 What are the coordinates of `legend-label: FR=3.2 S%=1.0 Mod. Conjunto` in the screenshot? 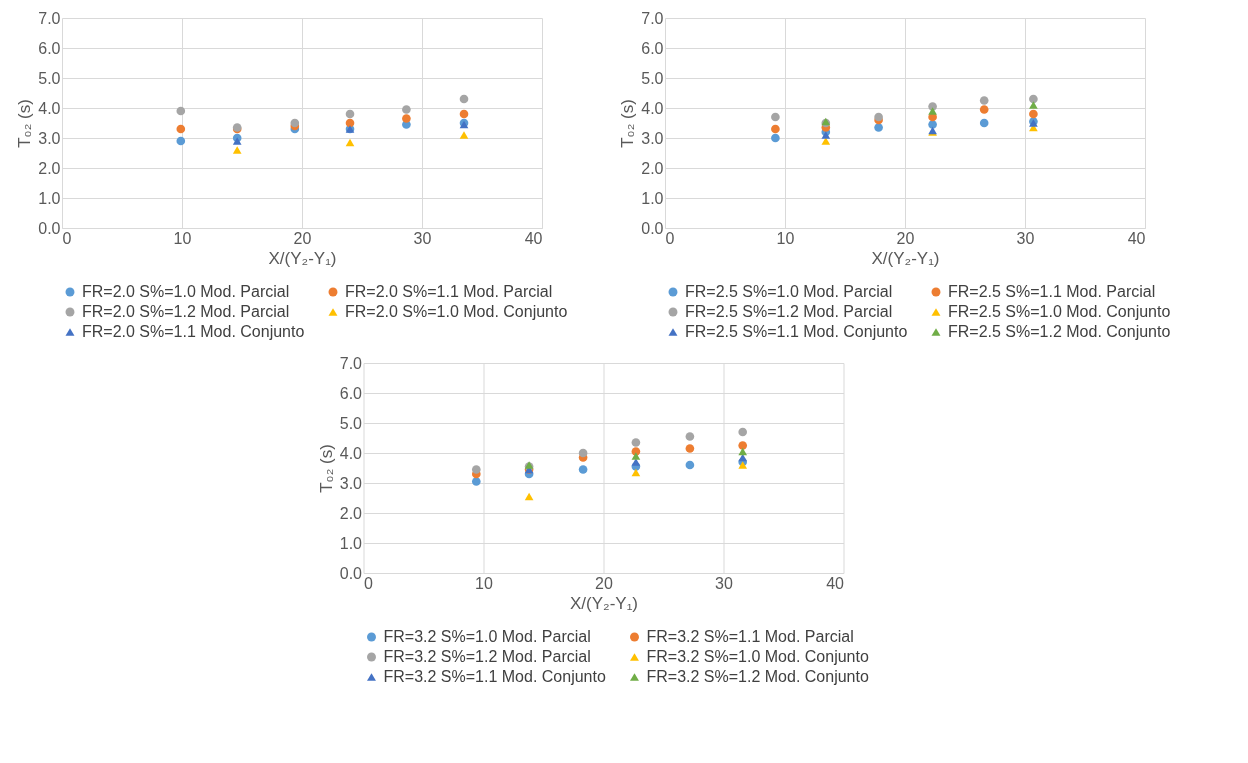 It's located at (757, 656).